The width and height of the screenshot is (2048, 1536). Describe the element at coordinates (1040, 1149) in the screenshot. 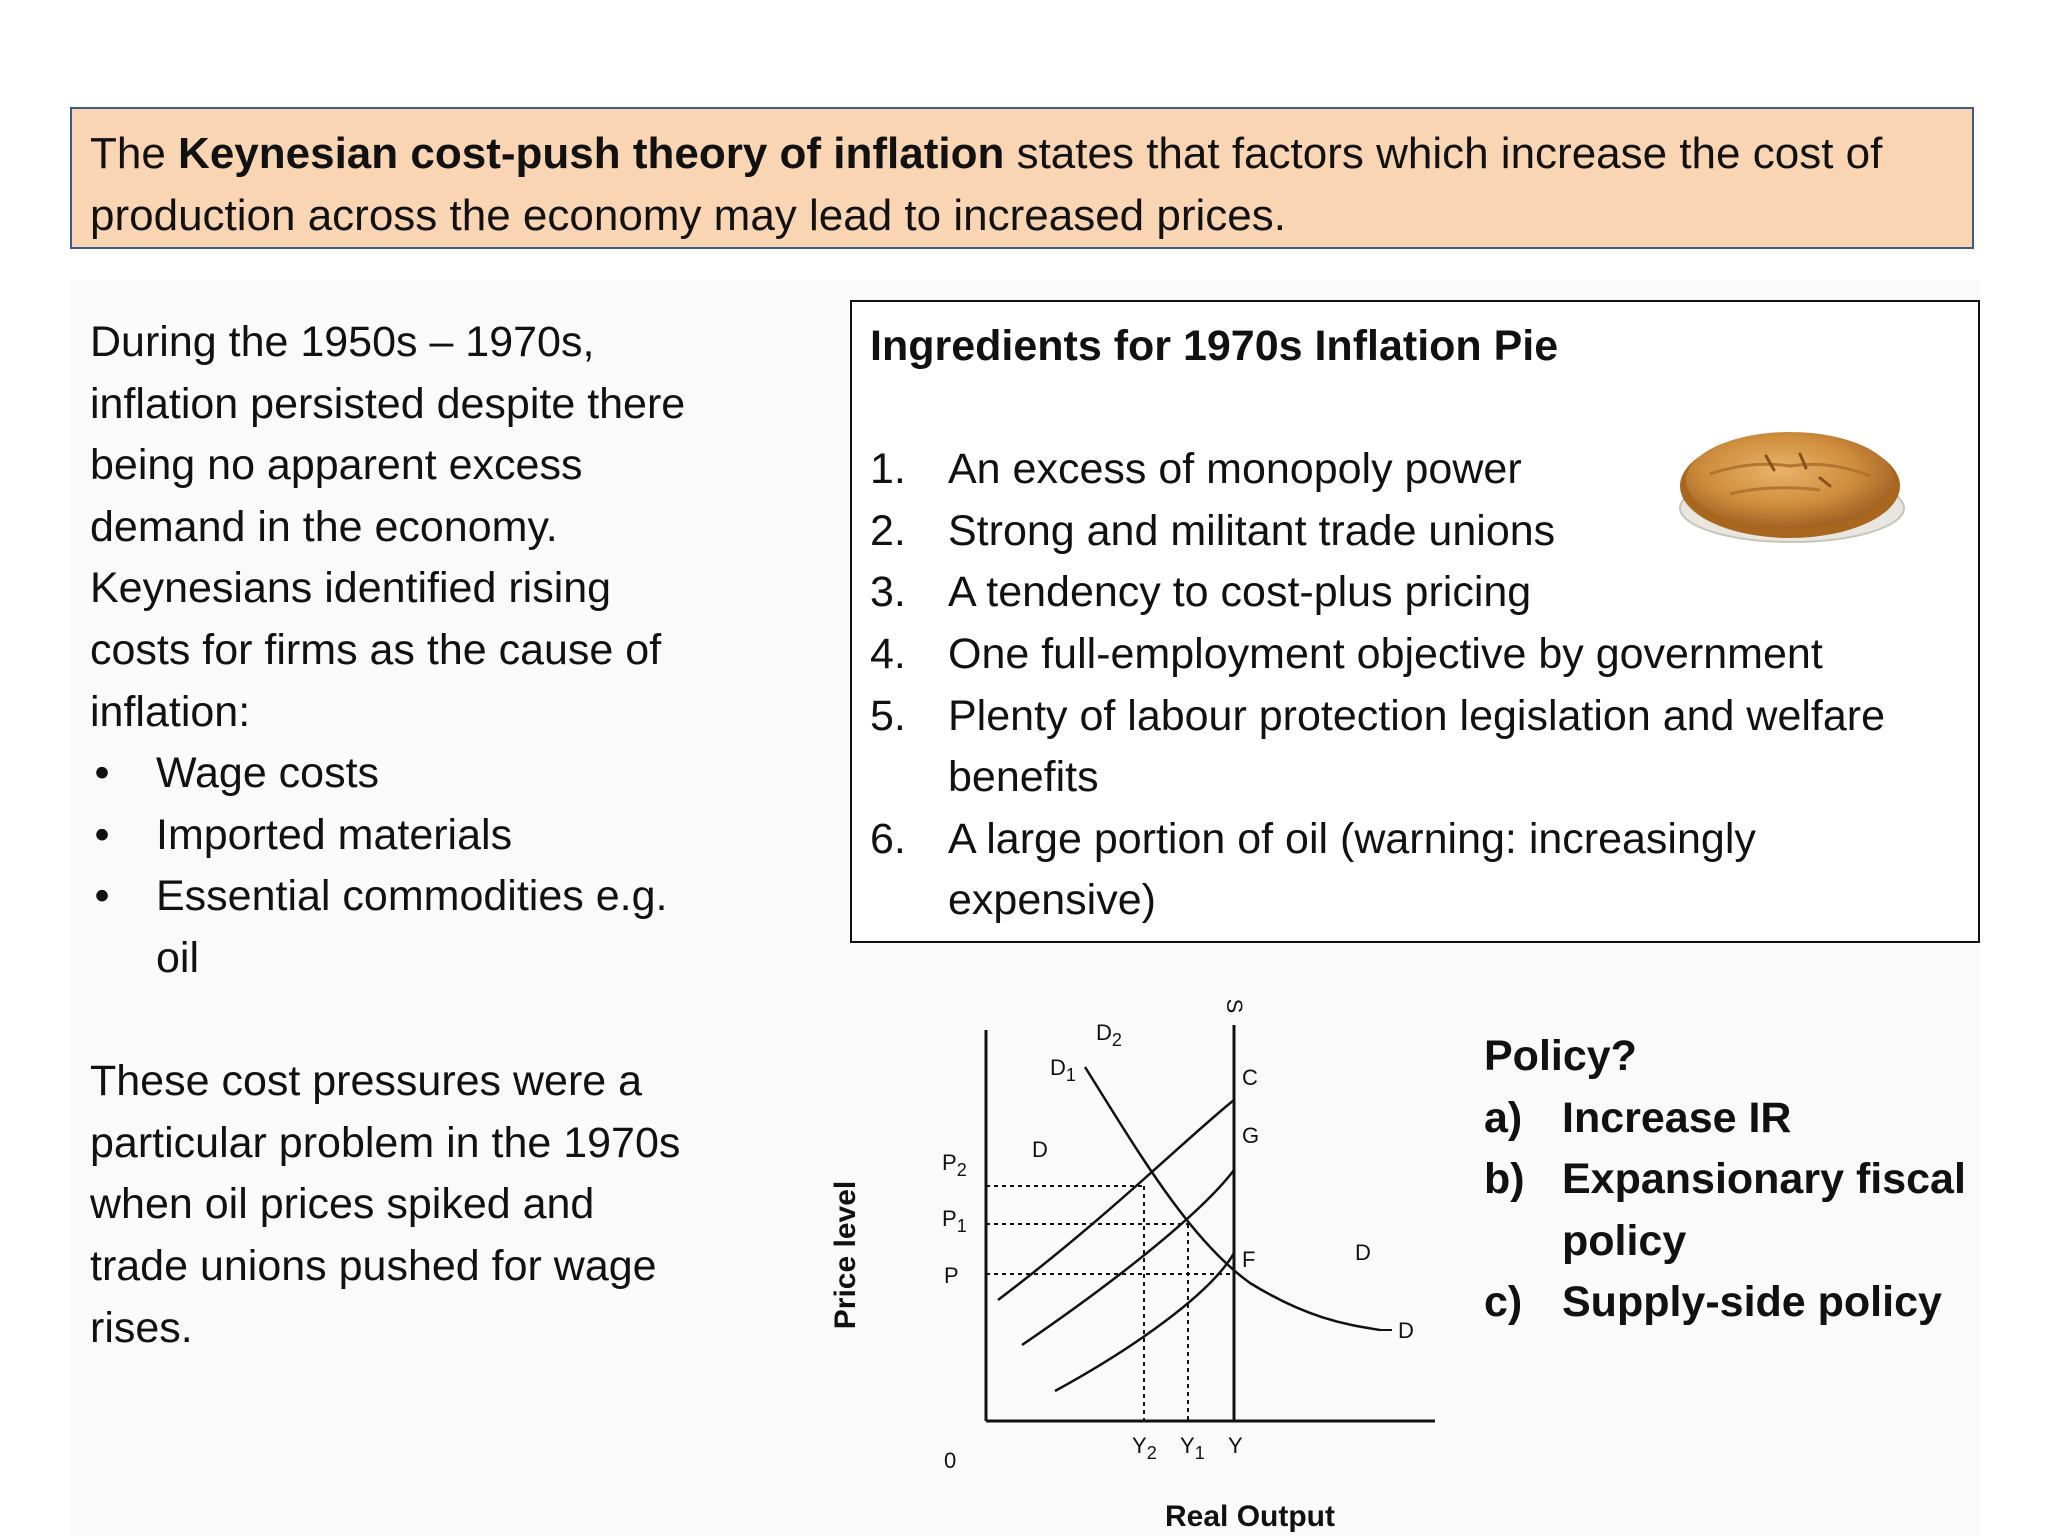

I see `d-left-label: D` at that location.